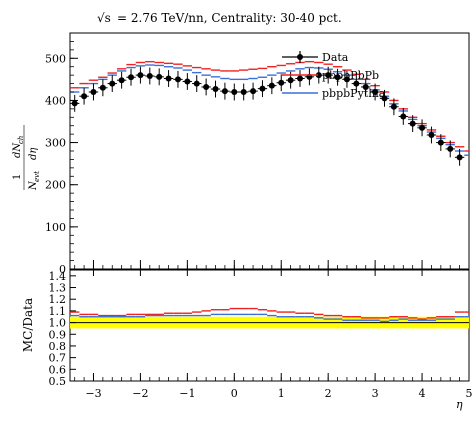 The height and width of the screenshot is (431, 472). I want to click on ratio-band-layer, so click(269, 322).